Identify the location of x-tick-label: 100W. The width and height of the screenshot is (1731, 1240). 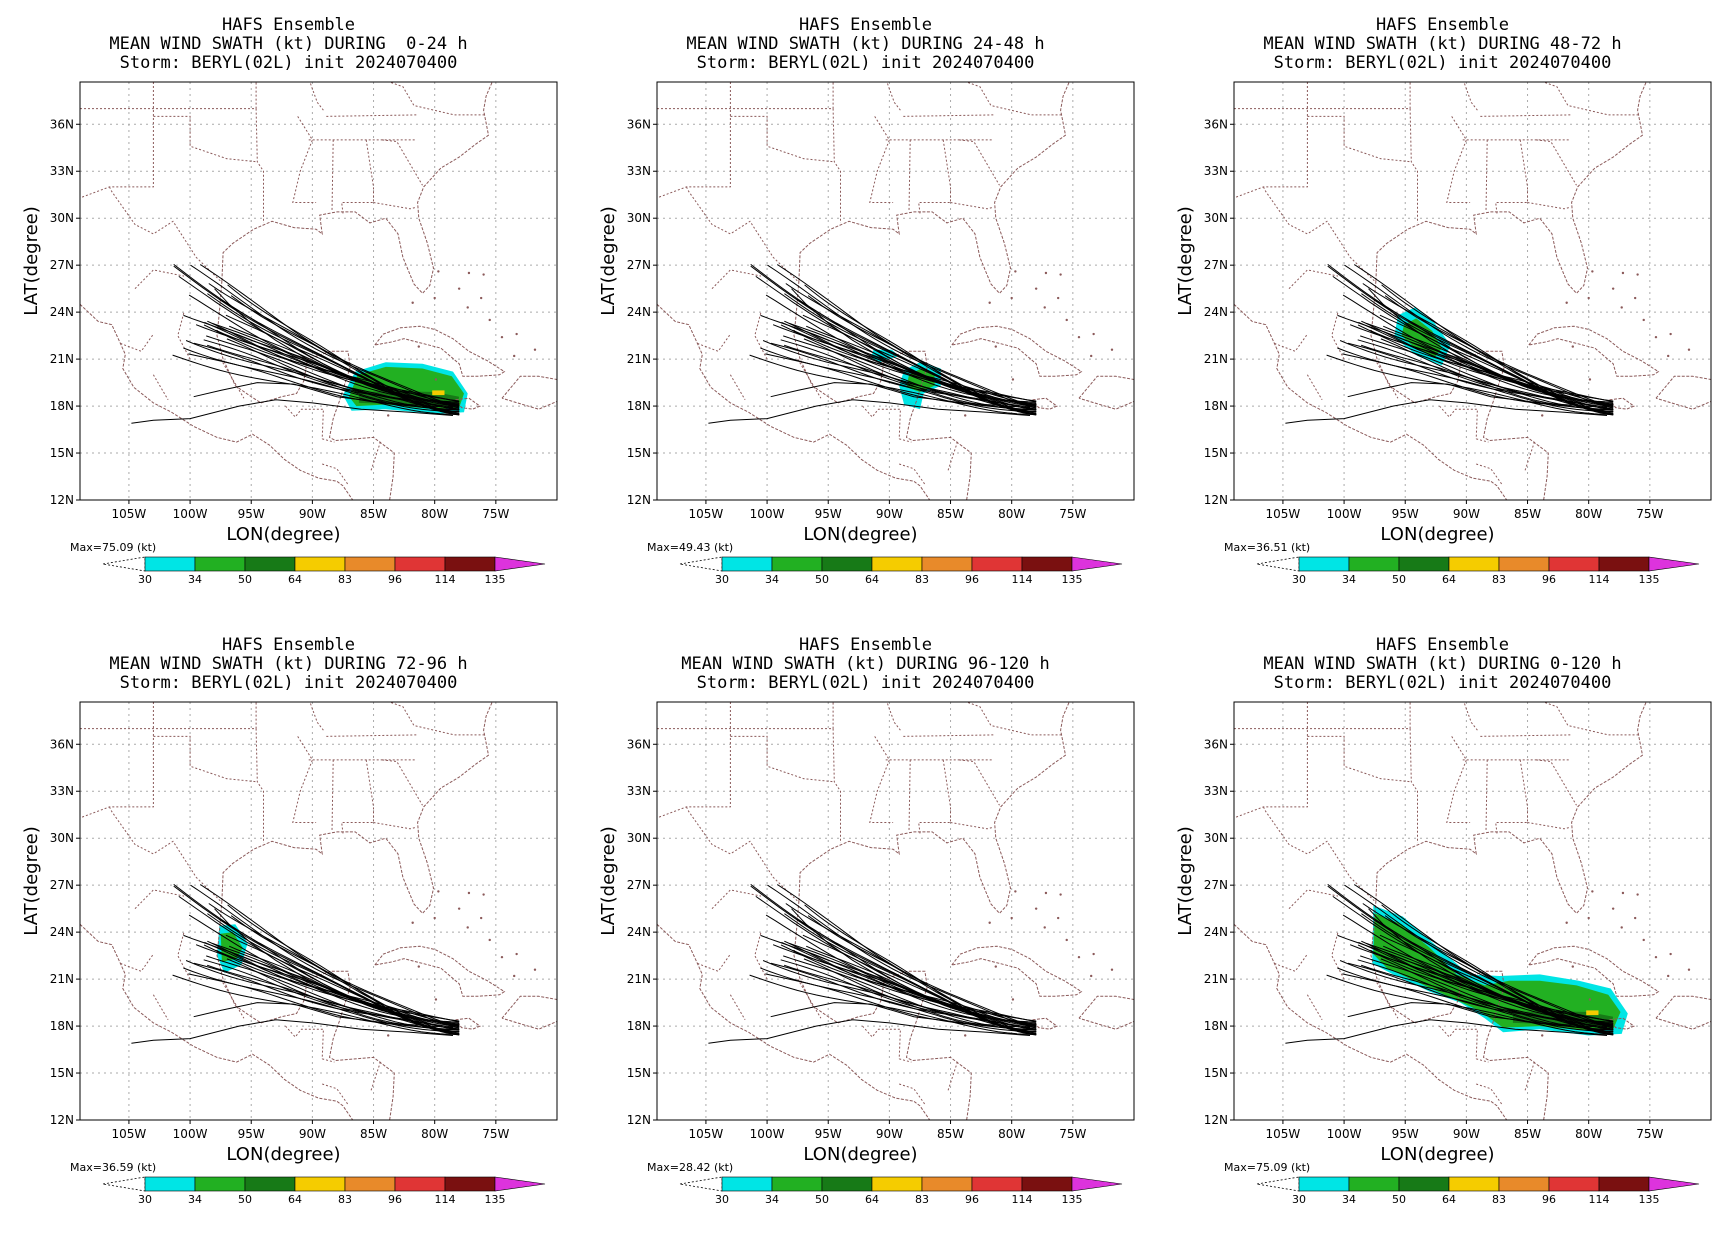
(767, 1134).